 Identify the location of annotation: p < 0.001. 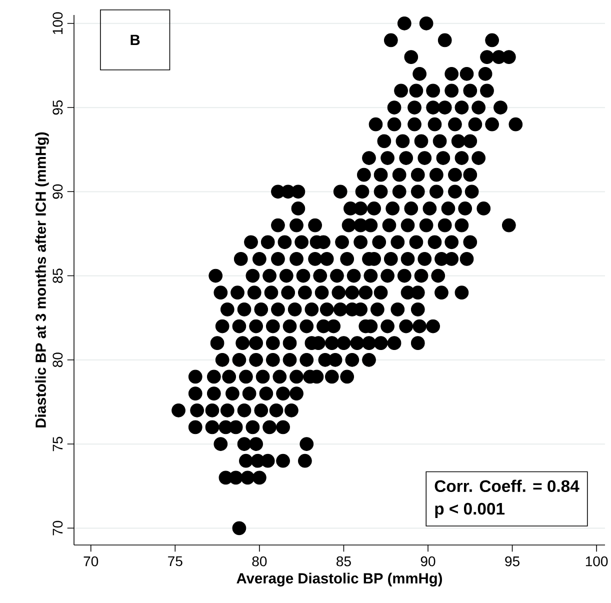
(470, 510).